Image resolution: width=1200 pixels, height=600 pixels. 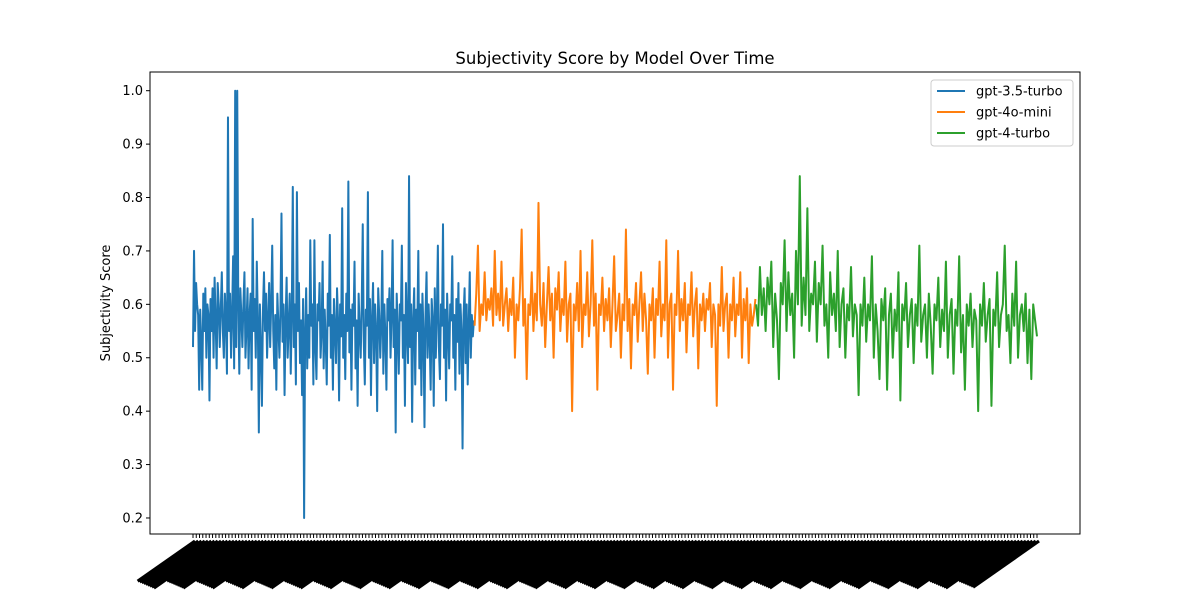 What do you see at coordinates (132, 145) in the screenshot?
I see `y-tick-label: 0.9` at bounding box center [132, 145].